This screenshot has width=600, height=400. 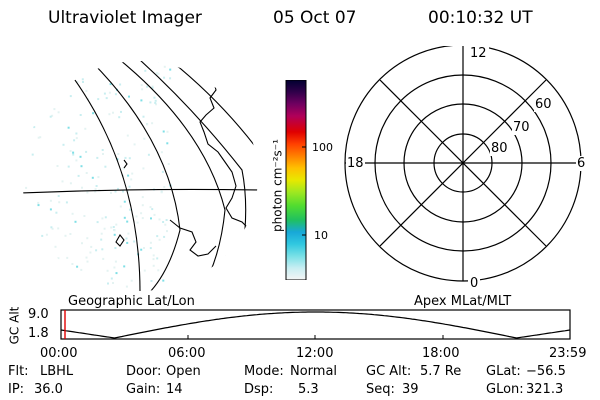 I want to click on dsp-label: Dsp:, so click(x=259, y=389).